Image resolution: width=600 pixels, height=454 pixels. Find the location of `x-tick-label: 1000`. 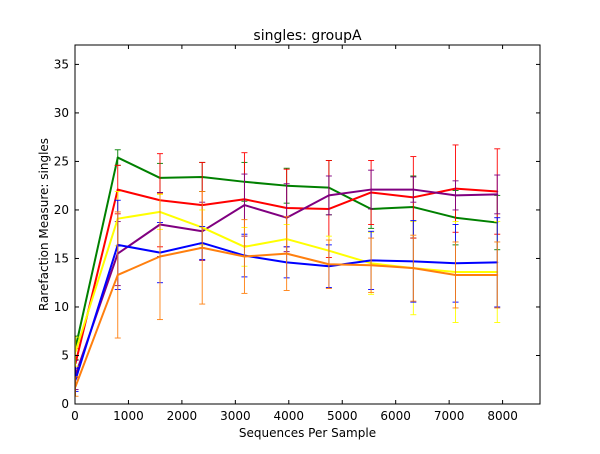

x-tick-label: 1000 is located at coordinates (128, 416).